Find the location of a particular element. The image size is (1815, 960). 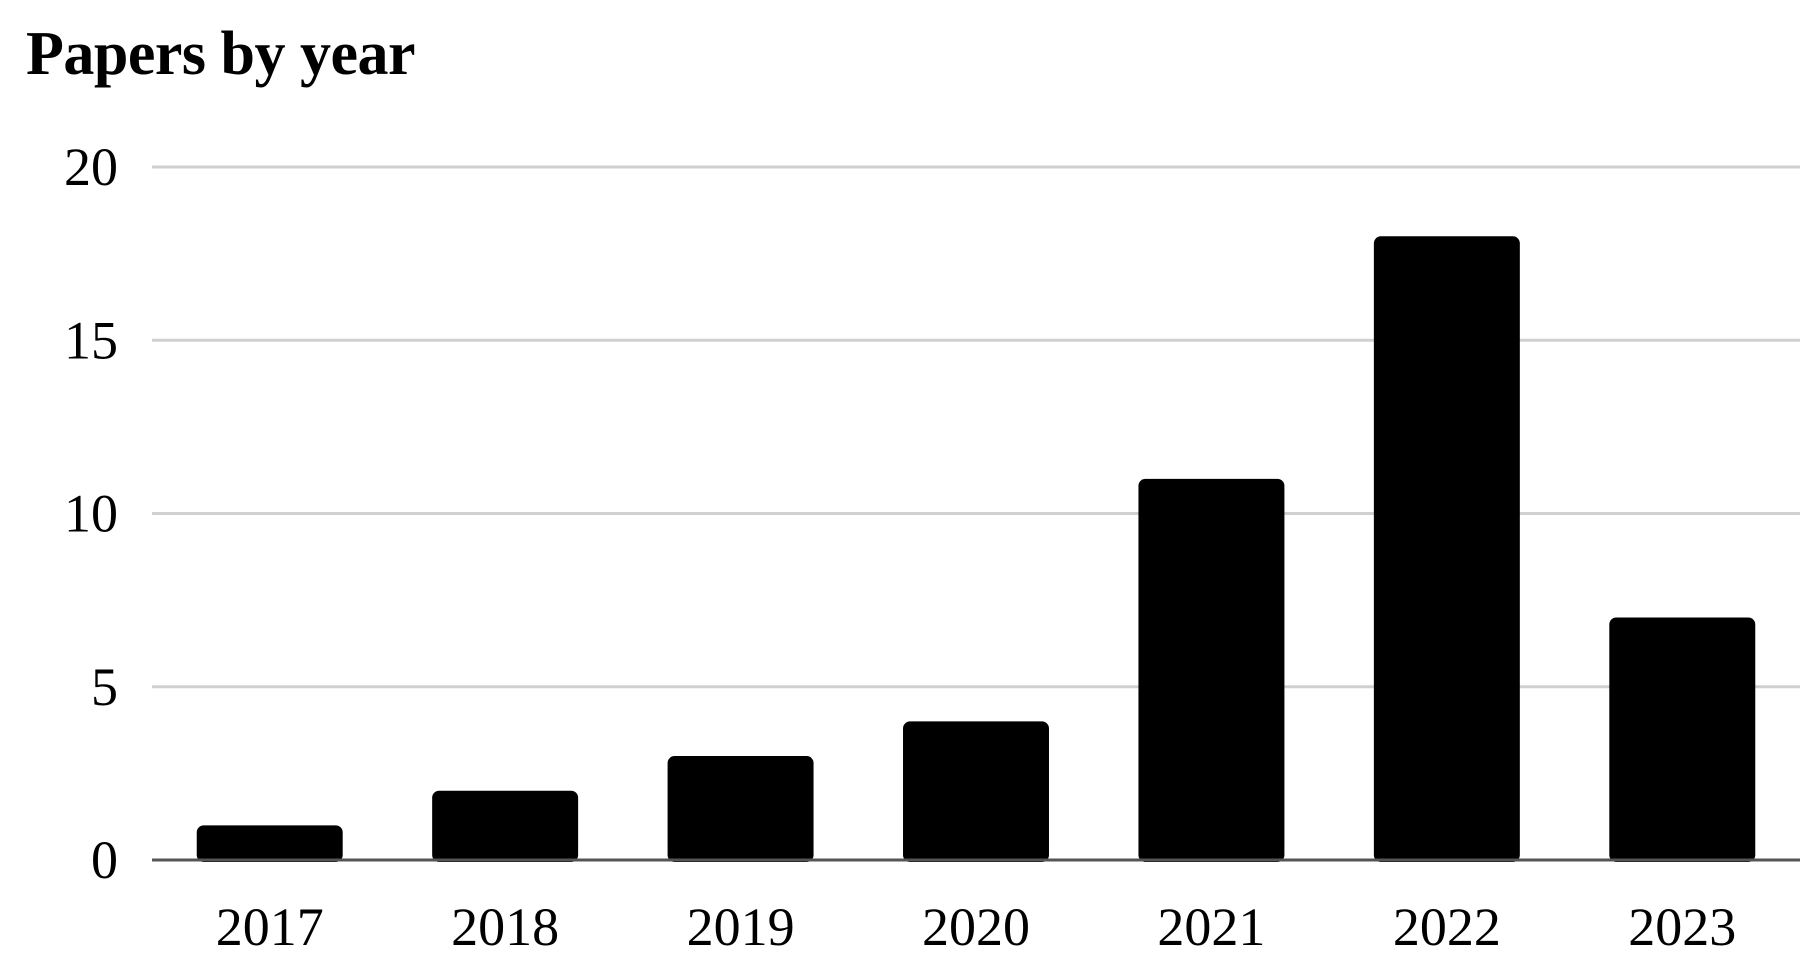

x-tick-label: 2020 is located at coordinates (976, 927).